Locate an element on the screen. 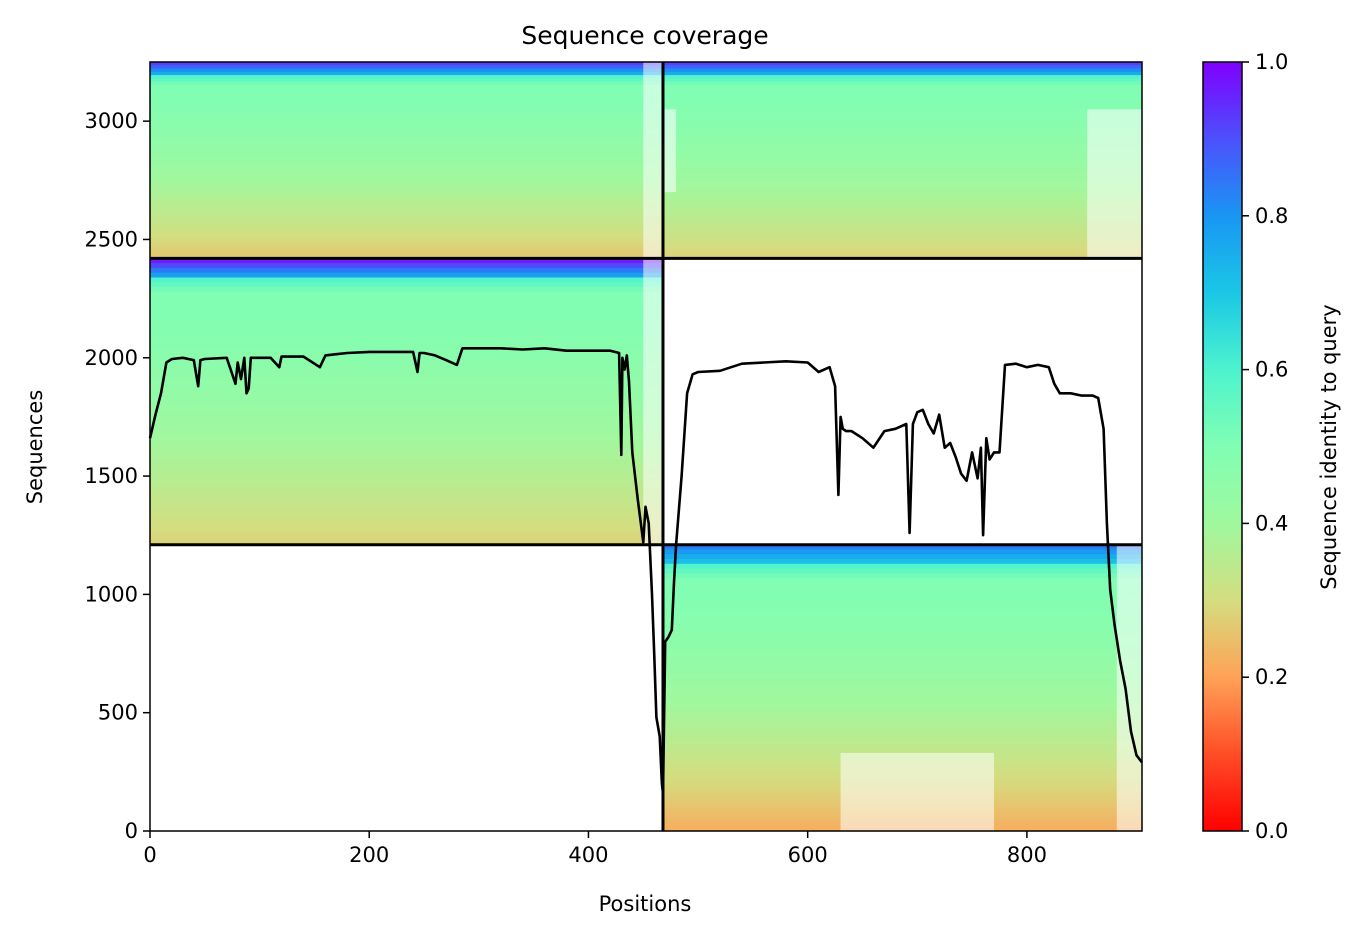  y-tick-label: 2500 is located at coordinates (111, 239).